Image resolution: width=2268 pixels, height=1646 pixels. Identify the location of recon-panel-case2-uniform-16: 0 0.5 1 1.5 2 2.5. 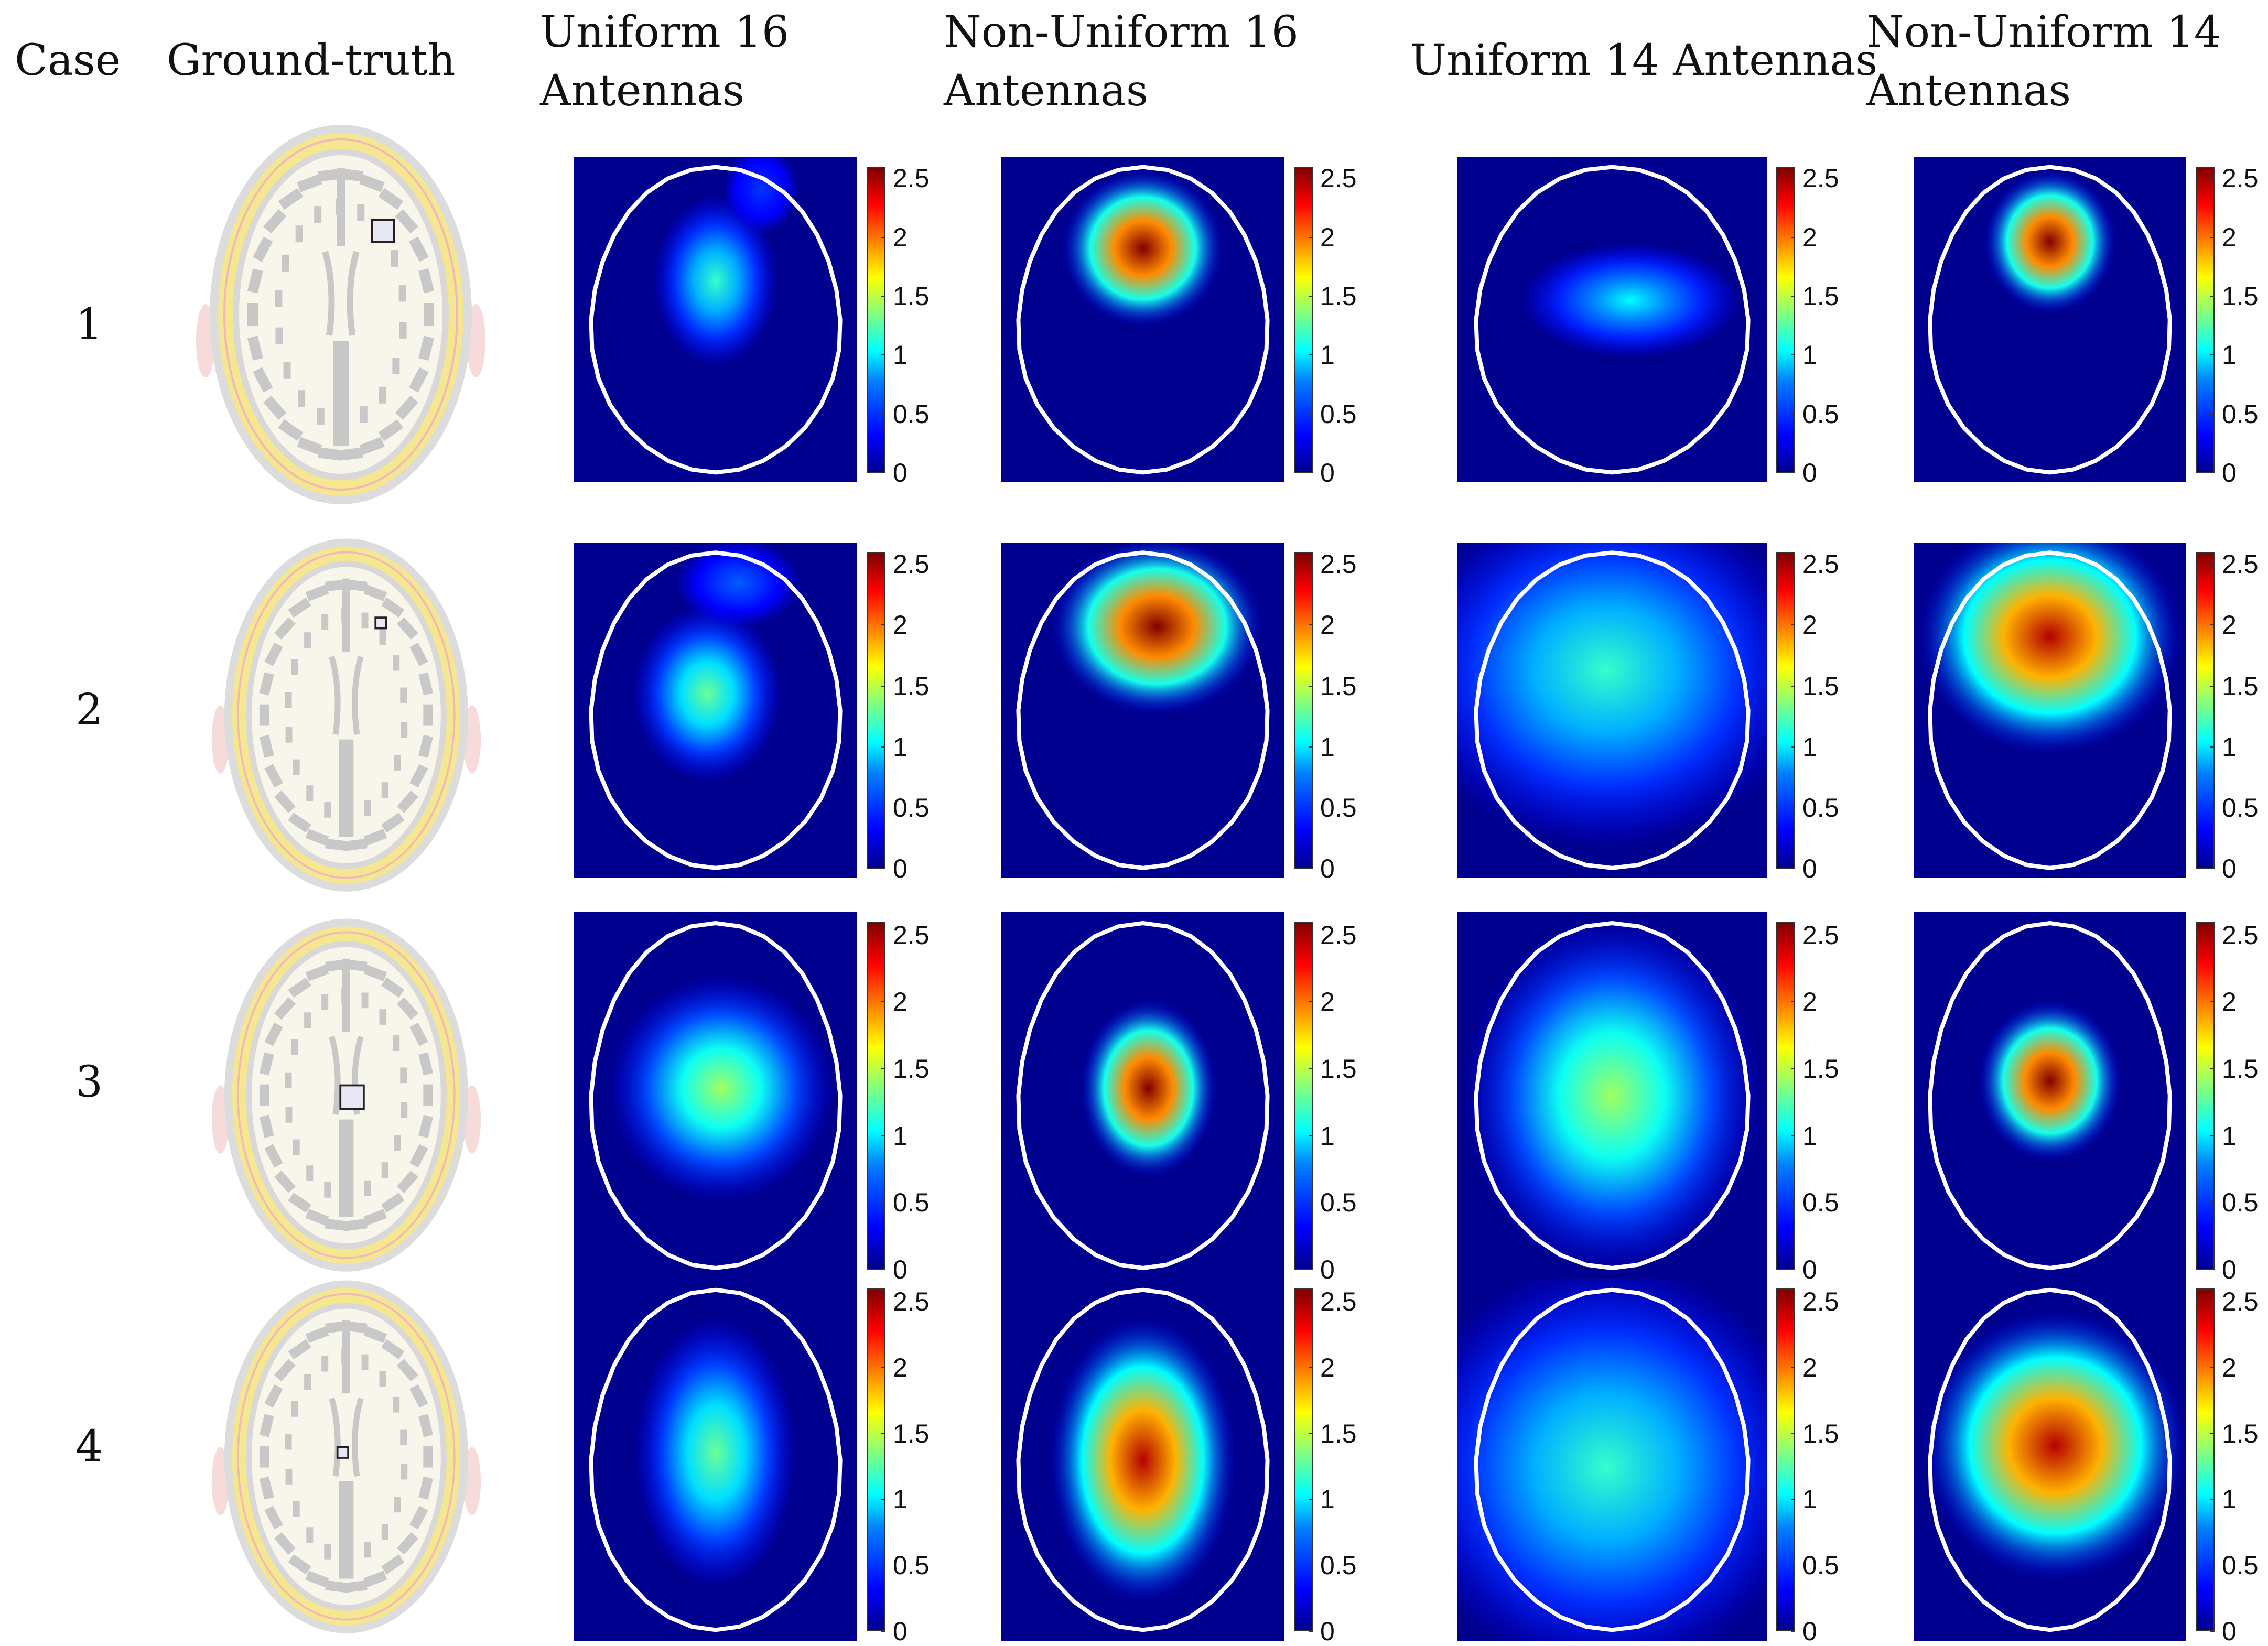
(768, 712).